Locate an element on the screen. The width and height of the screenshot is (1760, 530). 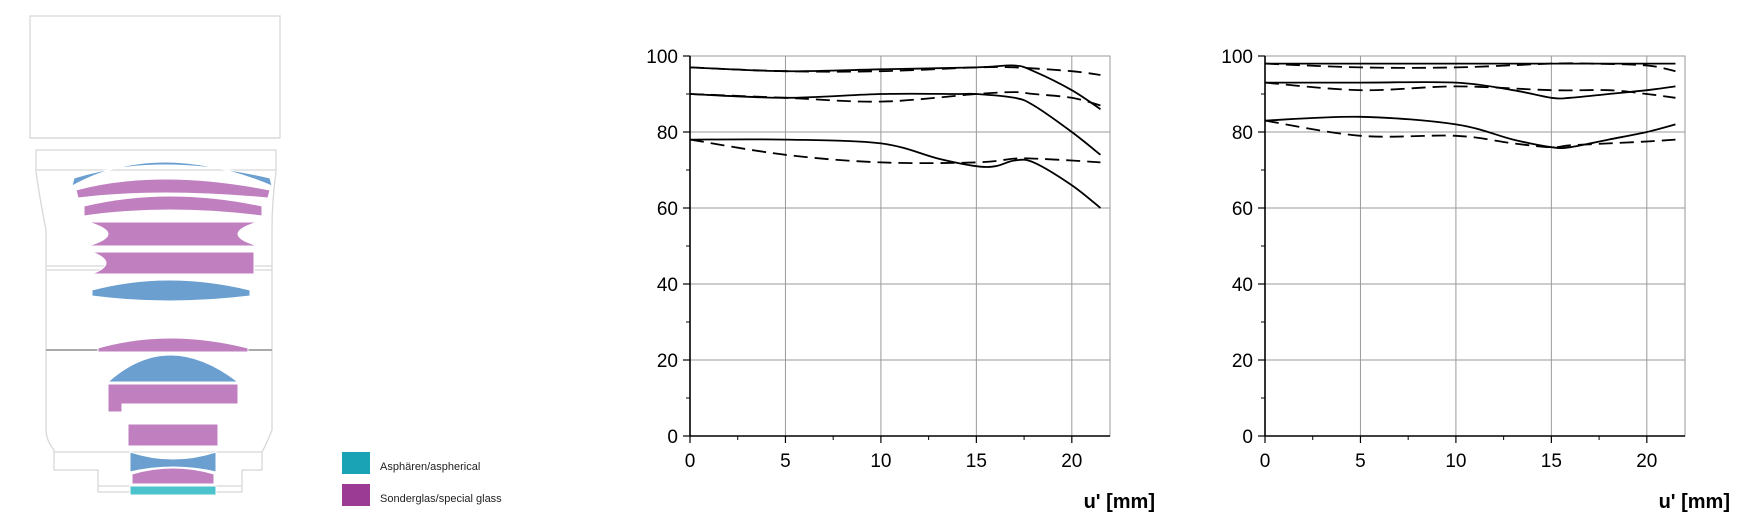
legend-swatch-special-glass is located at coordinates (356, 495).